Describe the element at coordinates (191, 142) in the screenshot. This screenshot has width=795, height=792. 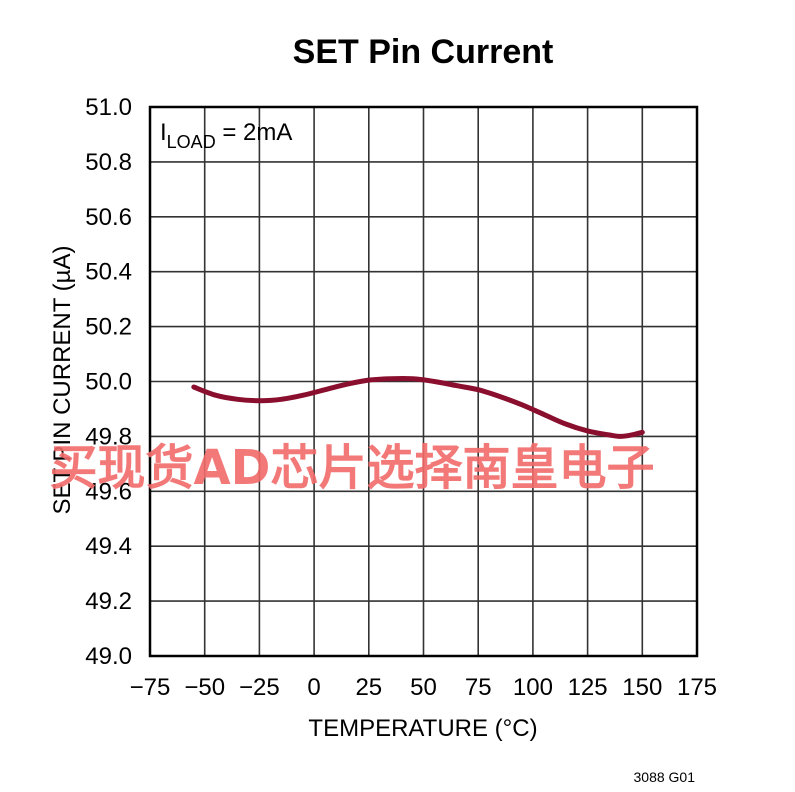
I see `annotation-subscript: LOAD` at that location.